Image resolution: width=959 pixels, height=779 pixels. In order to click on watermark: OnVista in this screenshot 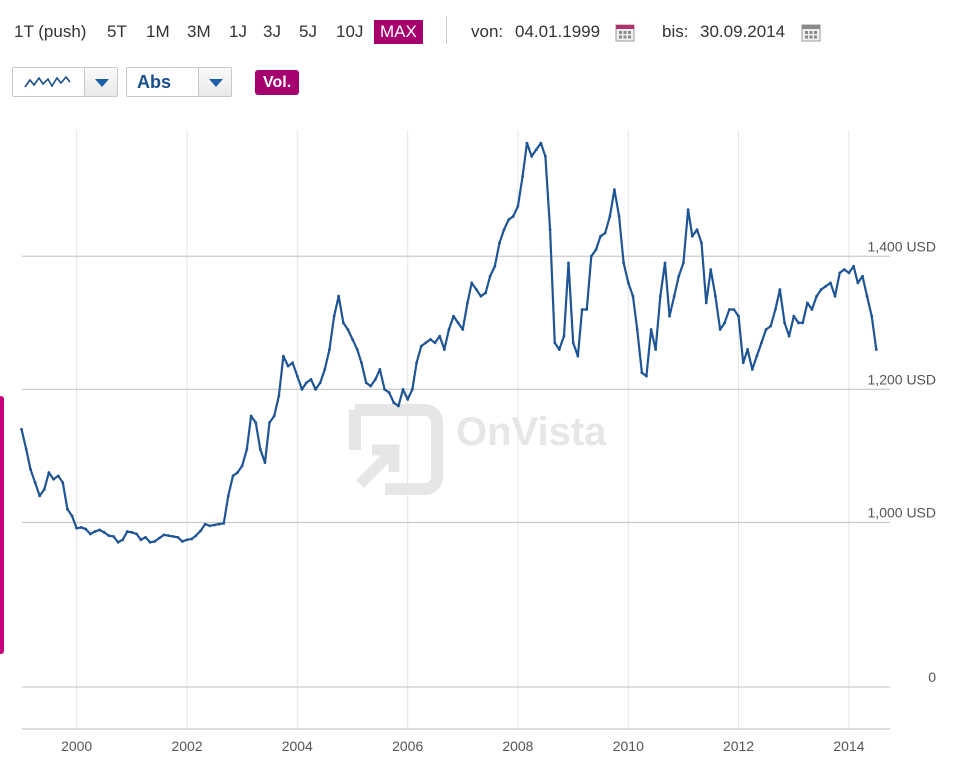, I will do `click(478, 449)`.